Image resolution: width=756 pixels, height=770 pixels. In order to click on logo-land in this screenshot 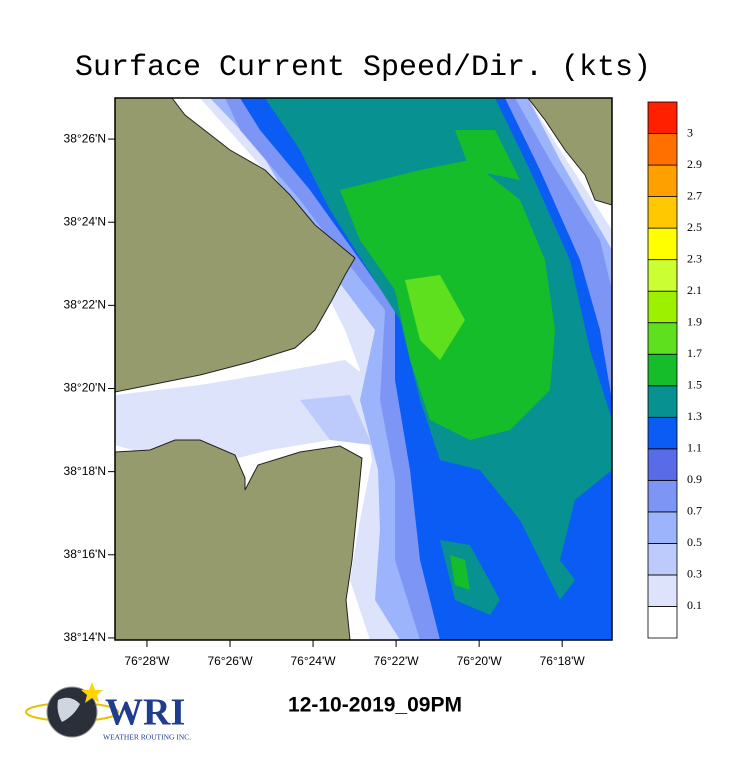, I will do `click(68, 709)`.